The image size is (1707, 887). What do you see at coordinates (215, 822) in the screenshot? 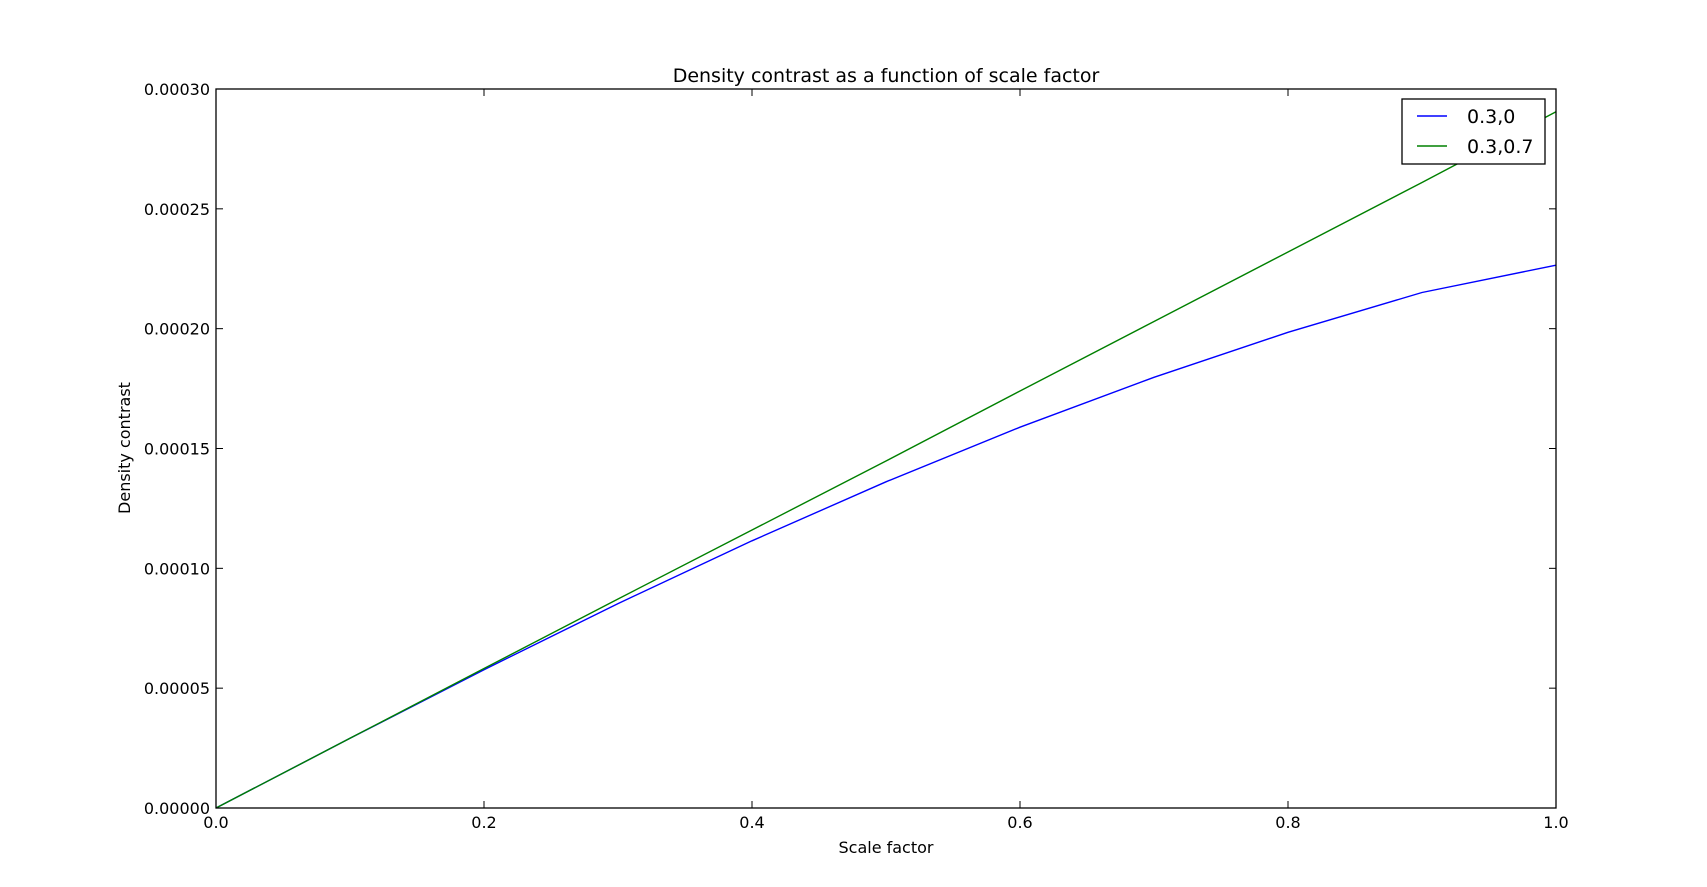
I see `x-tick-label: 0.0` at bounding box center [215, 822].